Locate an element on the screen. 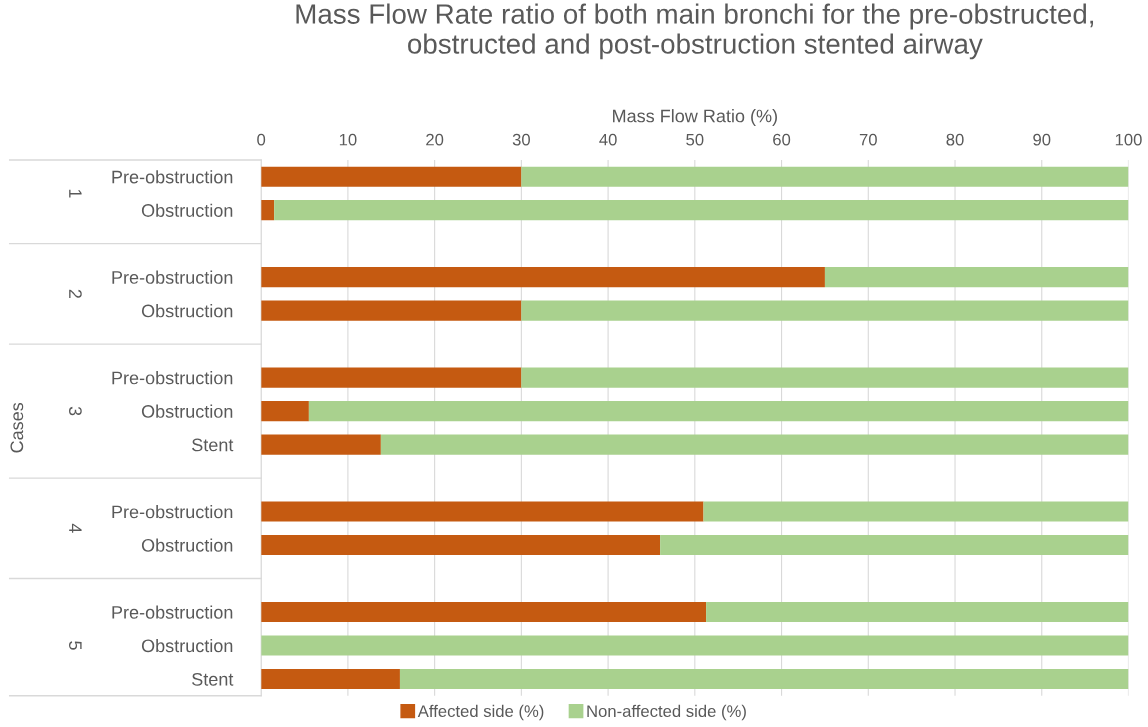 The height and width of the screenshot is (727, 1148). legend-label: Non-affected side (%) is located at coordinates (666, 712).